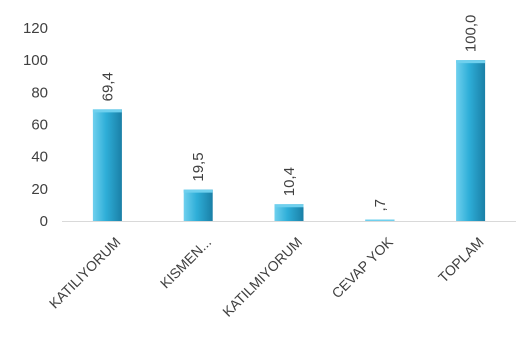 The height and width of the screenshot is (350, 521). I want to click on category-label: KATILMIYORUM, so click(262, 277).